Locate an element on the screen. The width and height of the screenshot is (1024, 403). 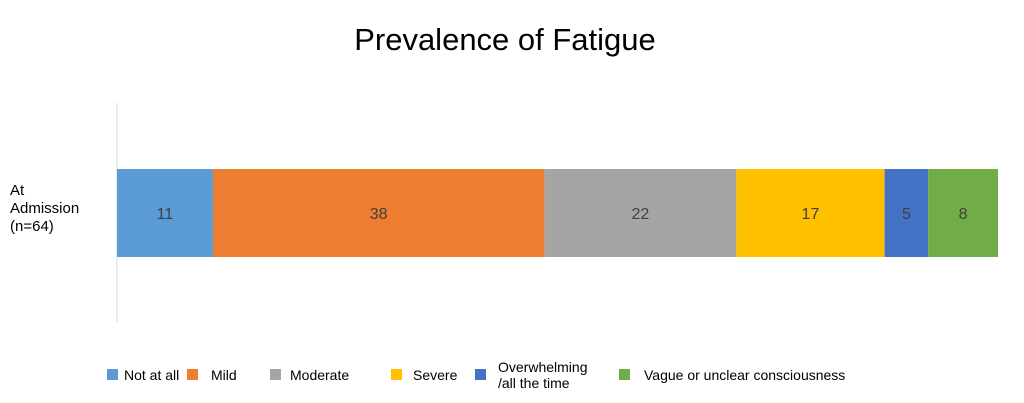
data-label: 17 is located at coordinates (811, 214).